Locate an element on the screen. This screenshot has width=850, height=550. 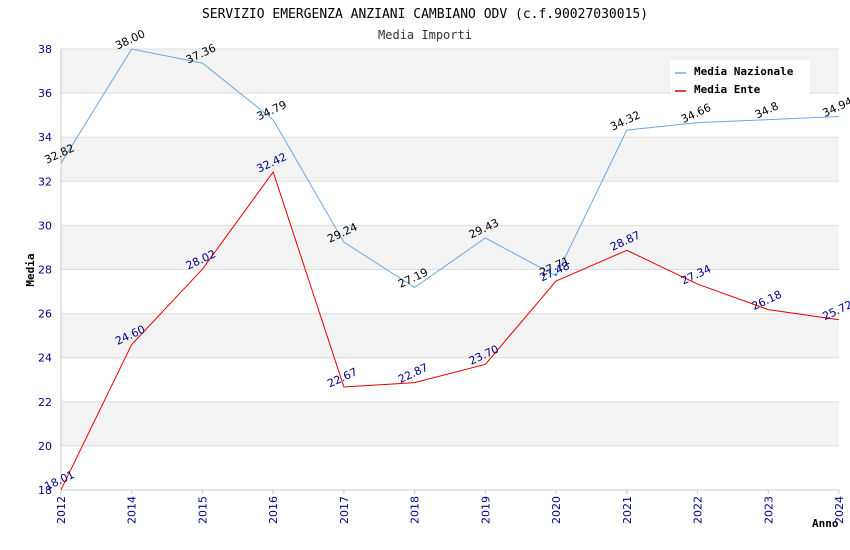
legend-label-media-ente: Media Ente is located at coordinates (727, 89).